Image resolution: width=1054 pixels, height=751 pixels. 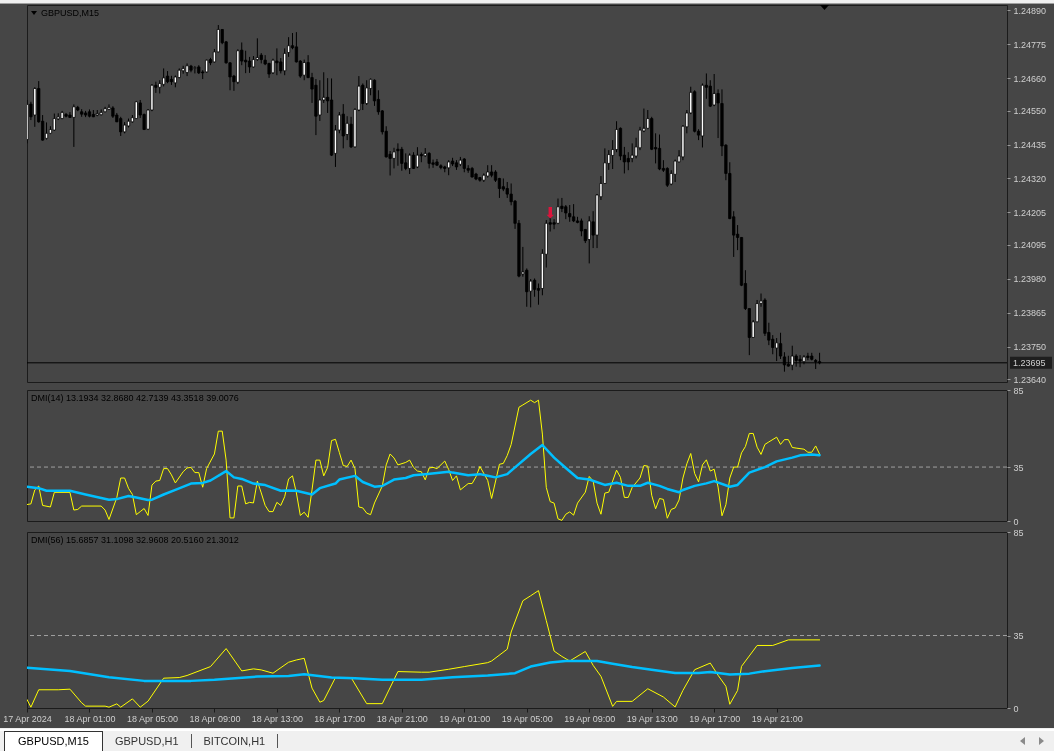 I want to click on y-tick-label: 1.24095, so click(x=1030, y=245).